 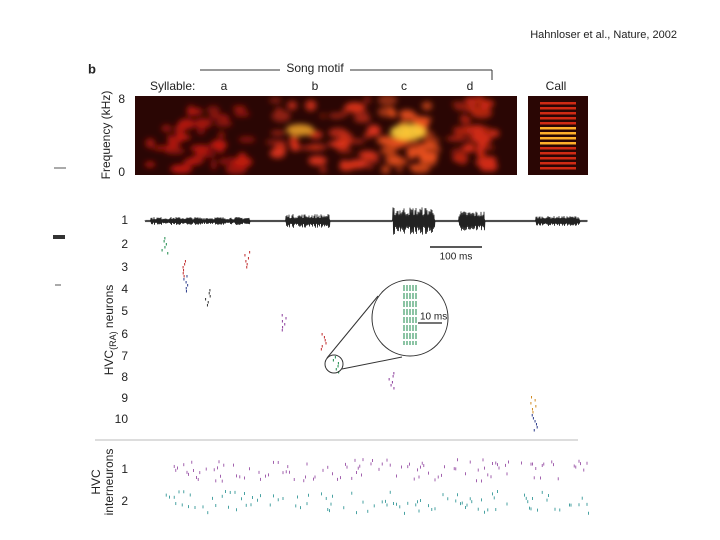 What do you see at coordinates (106, 135) in the screenshot?
I see `frequency-axis-label: Frequency (kHz)` at bounding box center [106, 135].